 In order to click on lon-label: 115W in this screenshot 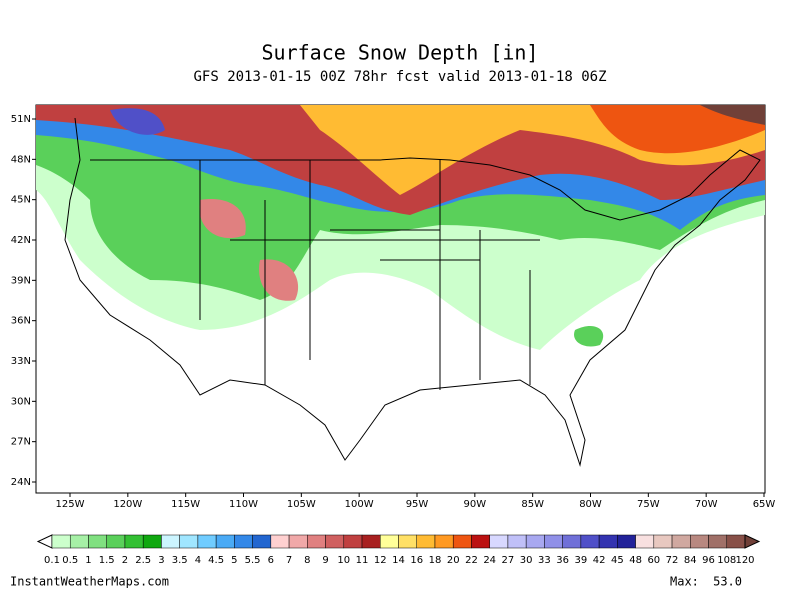, I will do `click(185, 504)`.